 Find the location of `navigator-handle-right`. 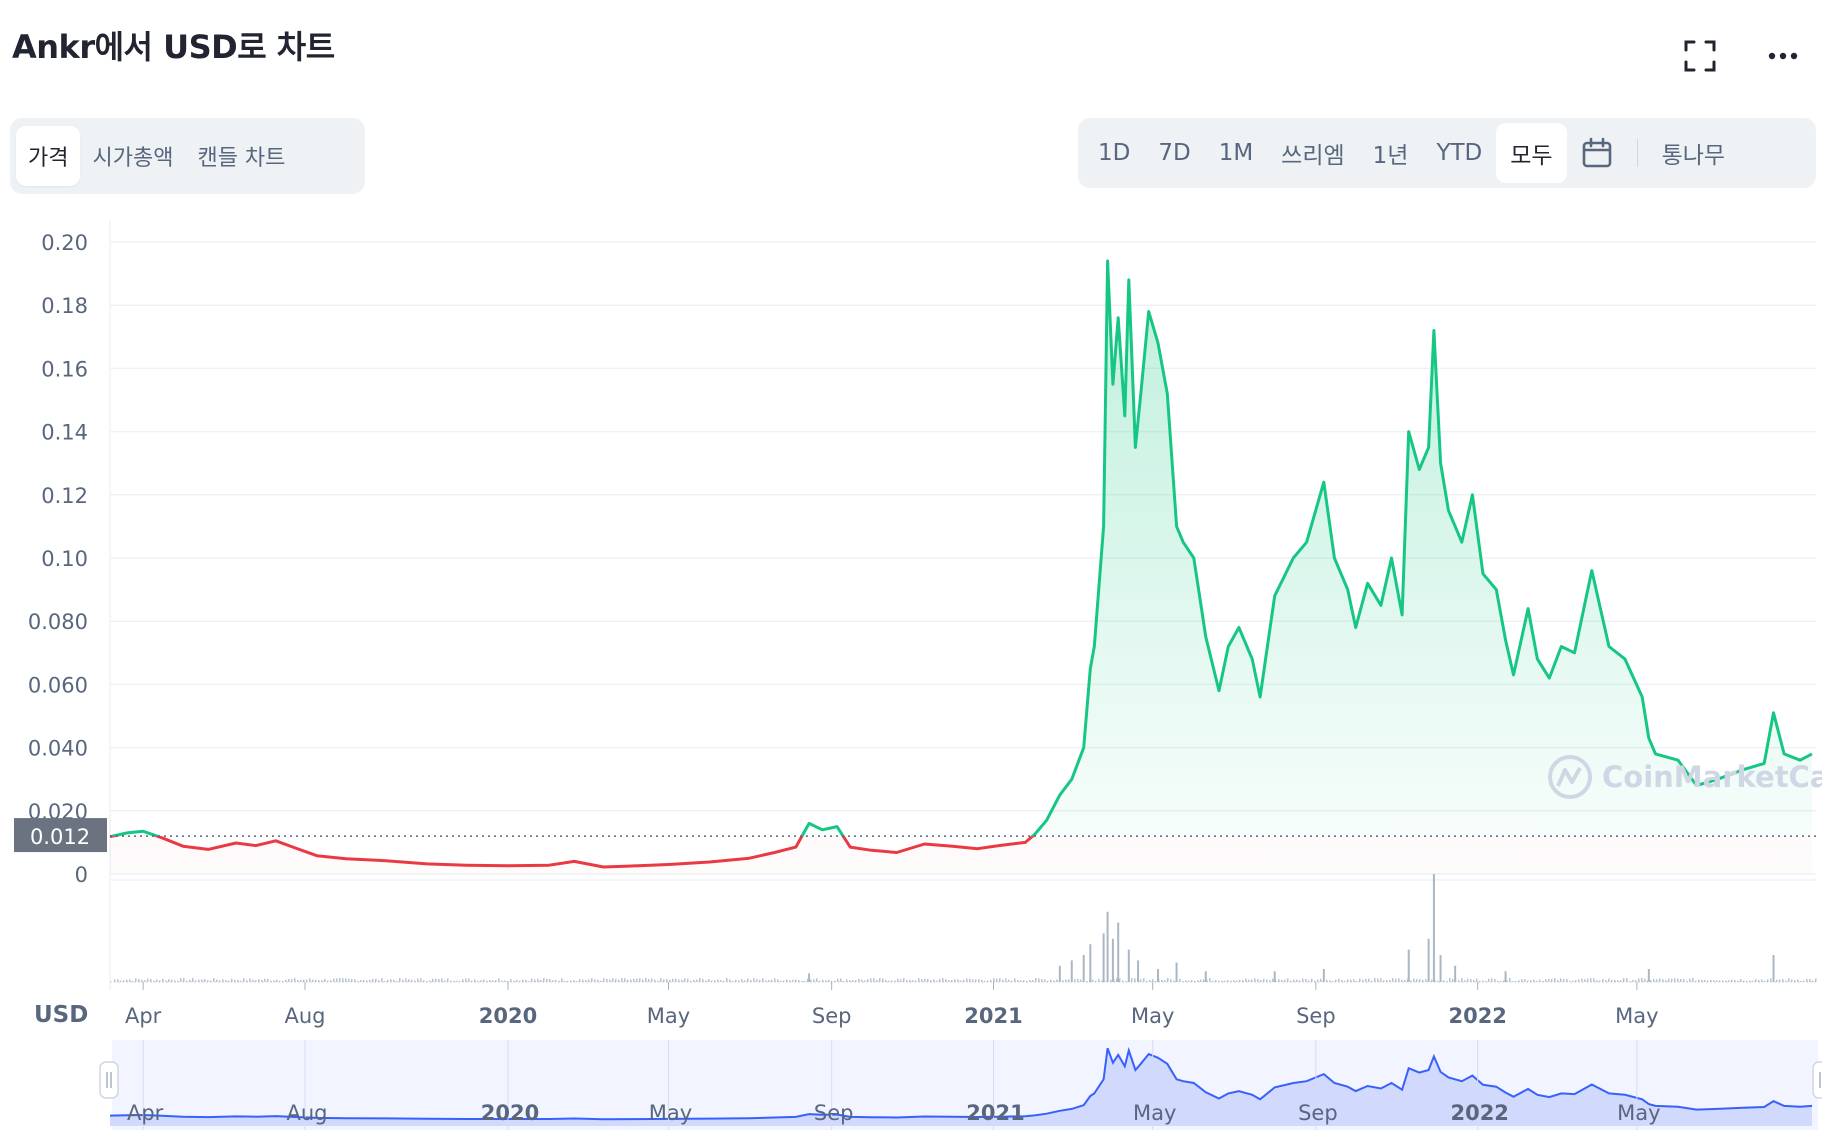

navigator-handle-right is located at coordinates (1817, 1080).